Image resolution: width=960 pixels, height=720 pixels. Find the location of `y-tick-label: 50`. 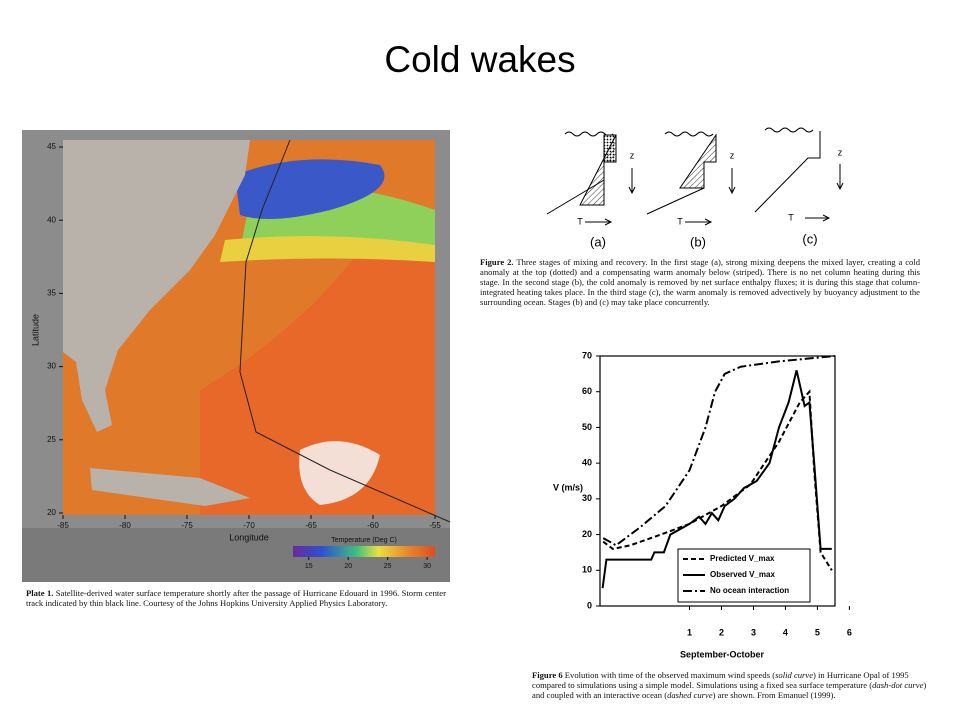

y-tick-label: 50 is located at coordinates (587, 427).